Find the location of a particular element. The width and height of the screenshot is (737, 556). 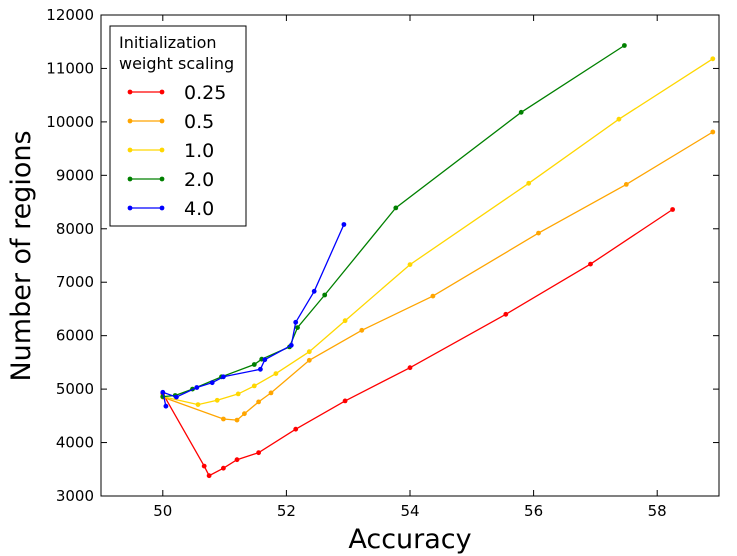

x-axis-title: Accuracy is located at coordinates (409, 539).